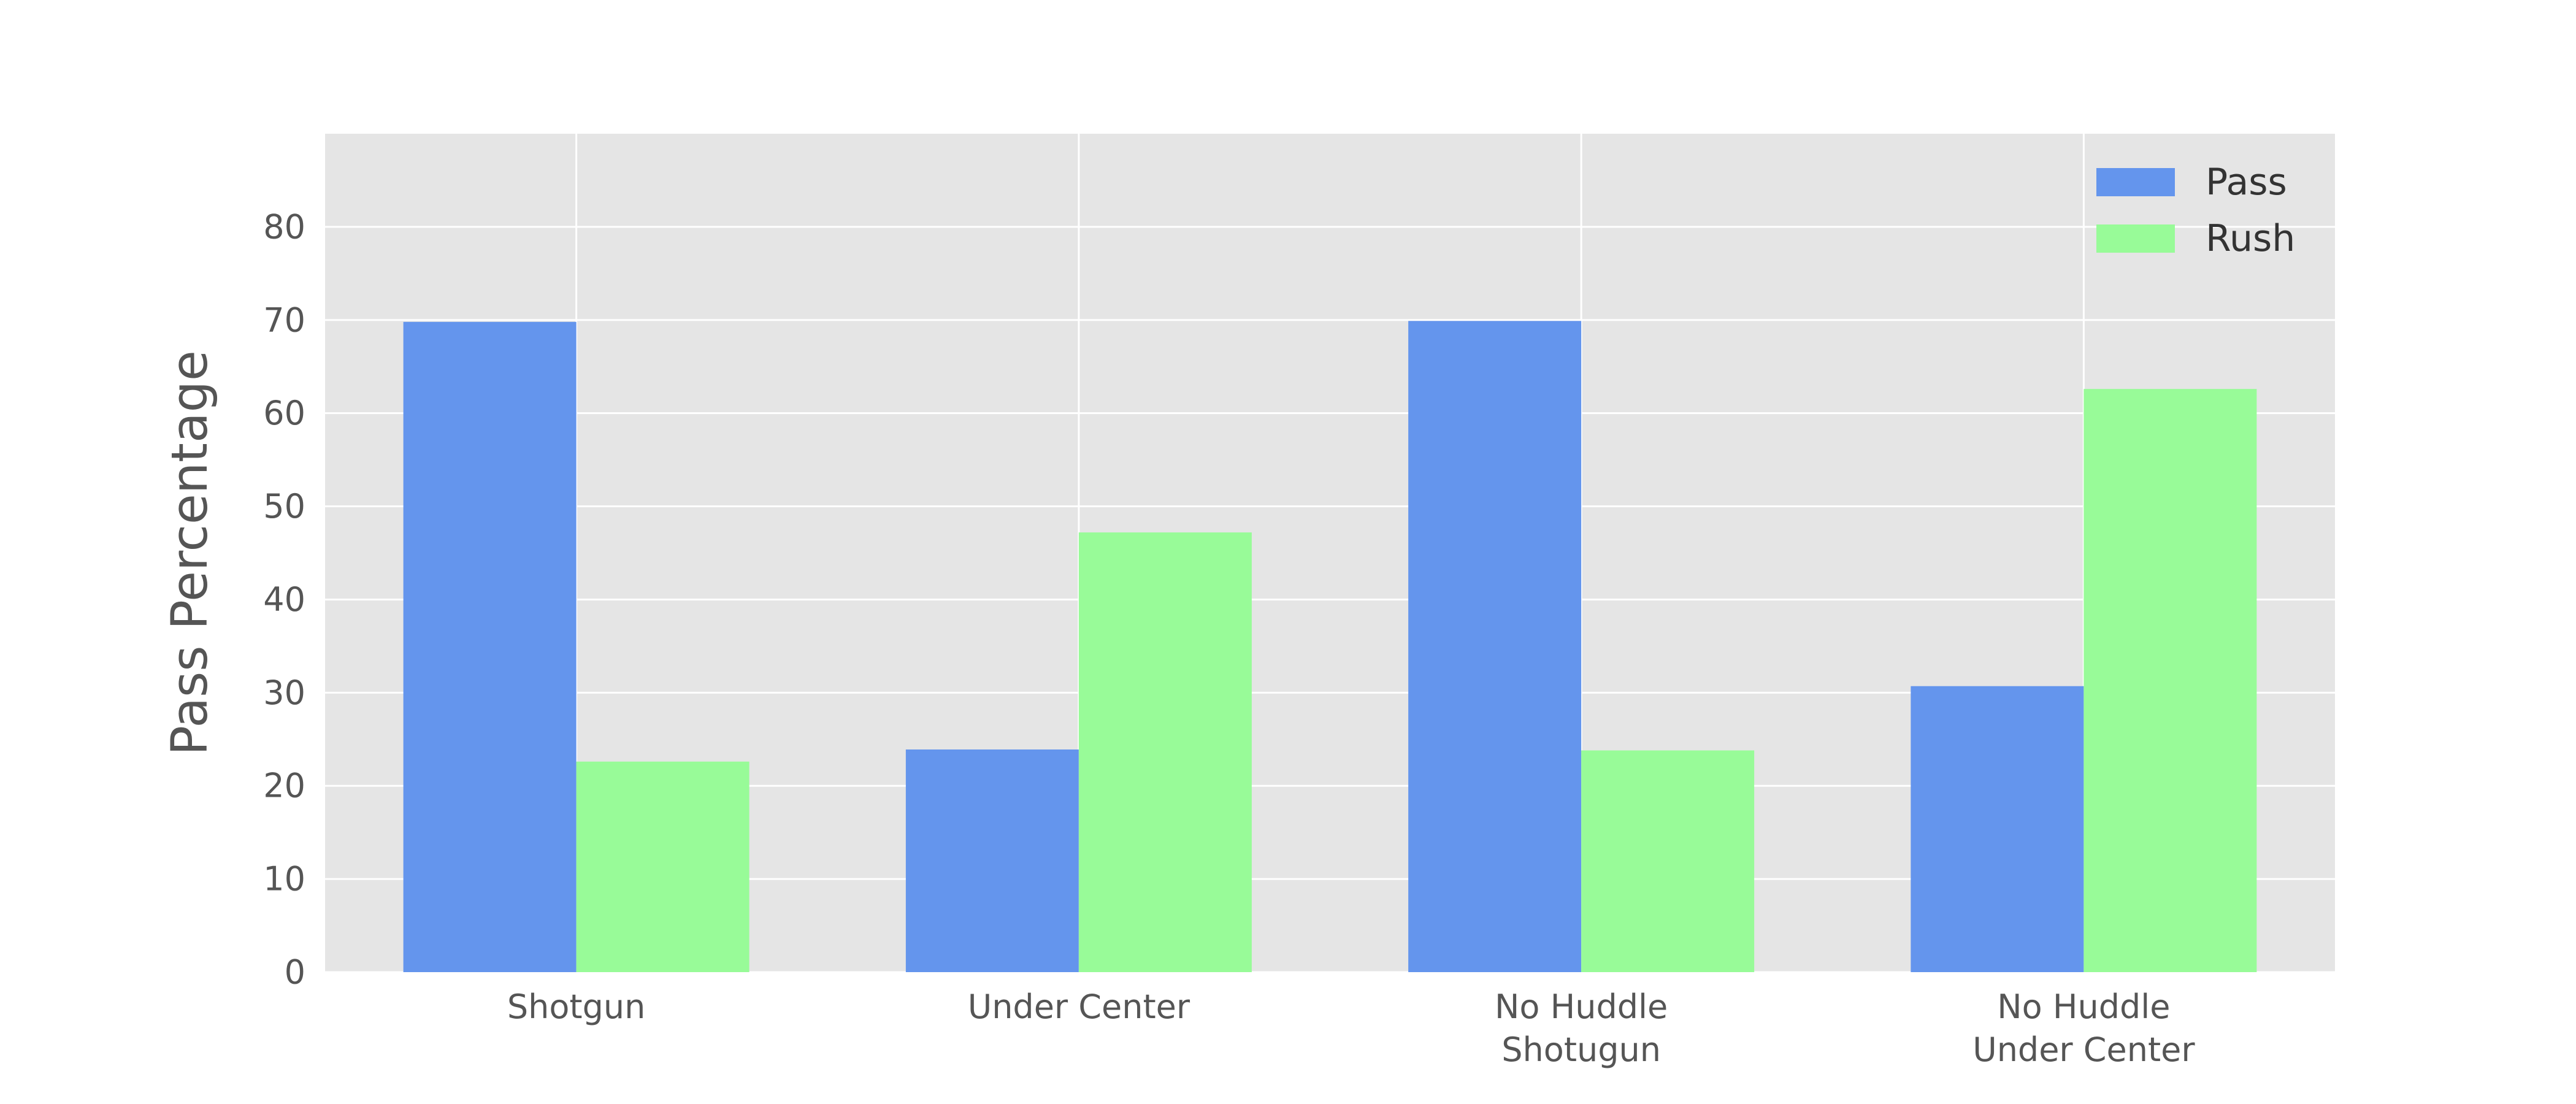 The image size is (2576, 1104). What do you see at coordinates (2195, 210) in the screenshot?
I see `legend: Pass Rush` at bounding box center [2195, 210].